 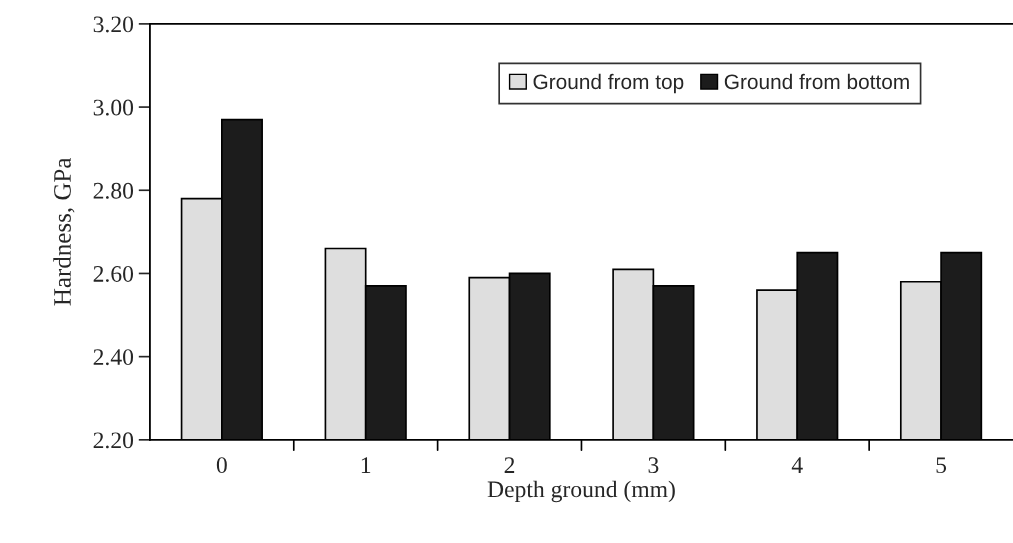 What do you see at coordinates (113, 273) in the screenshot?
I see `y-tick-label: 2.60` at bounding box center [113, 273].